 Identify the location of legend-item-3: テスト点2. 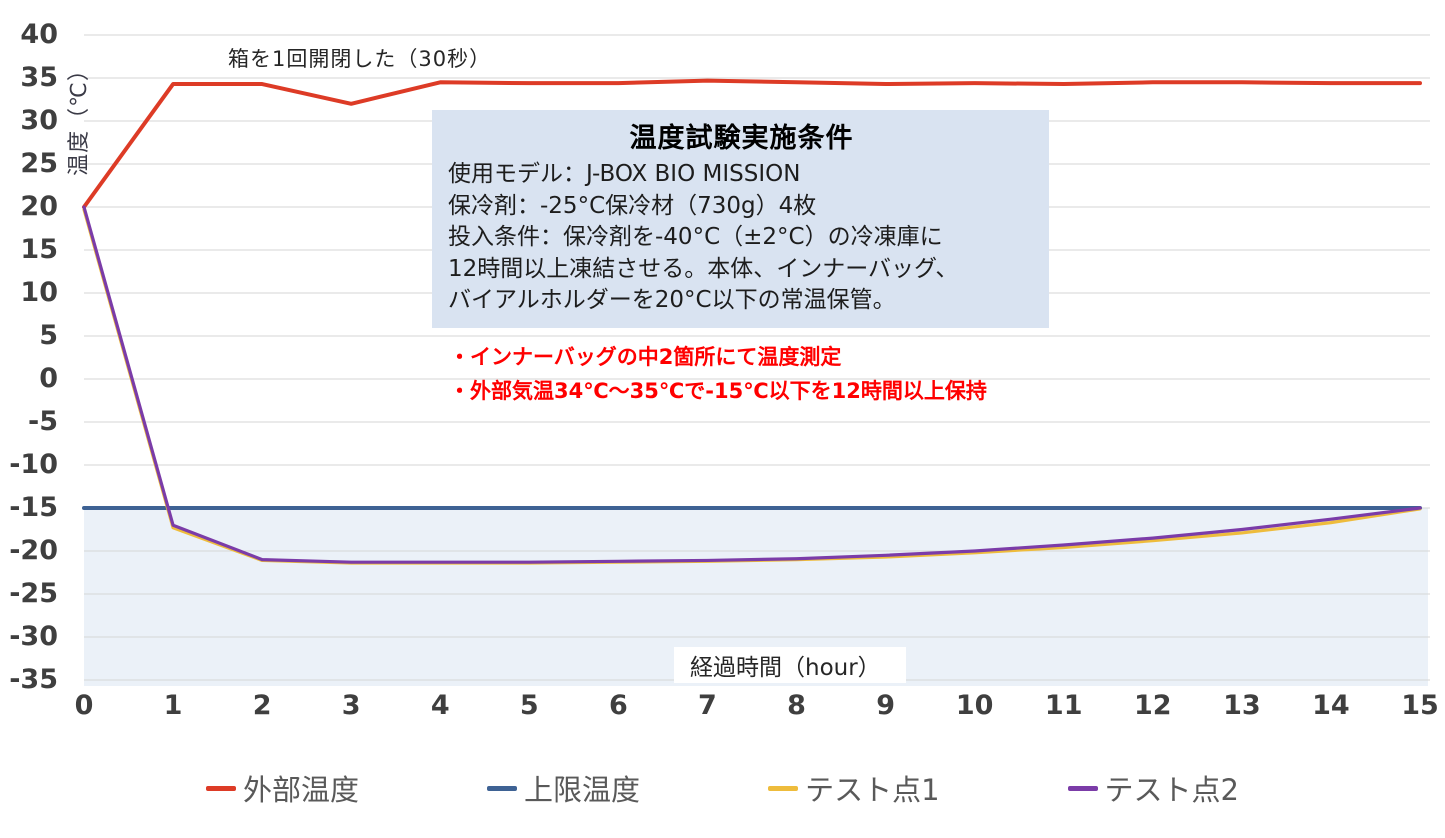
(1153, 788).